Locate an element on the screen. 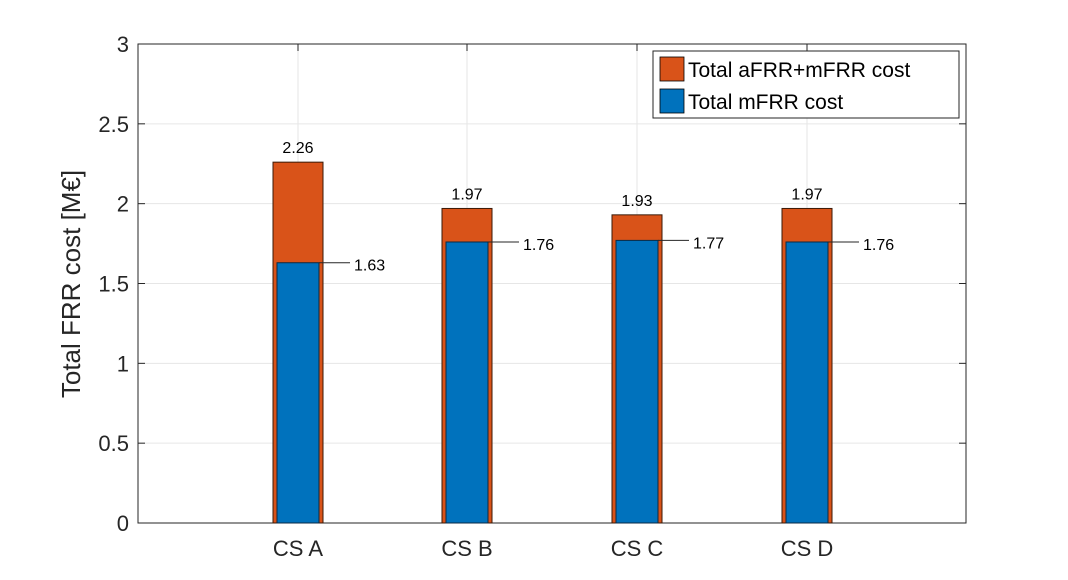 This screenshot has height=580, width=1068. legend: Total aFRR+mFRR cost Total mFRR cost is located at coordinates (806, 84).